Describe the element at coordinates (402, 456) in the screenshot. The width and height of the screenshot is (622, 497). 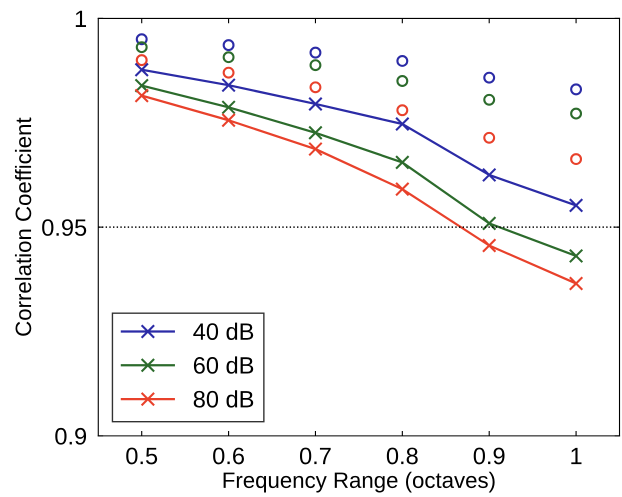
I see `x-tick-label: 0.8` at that location.